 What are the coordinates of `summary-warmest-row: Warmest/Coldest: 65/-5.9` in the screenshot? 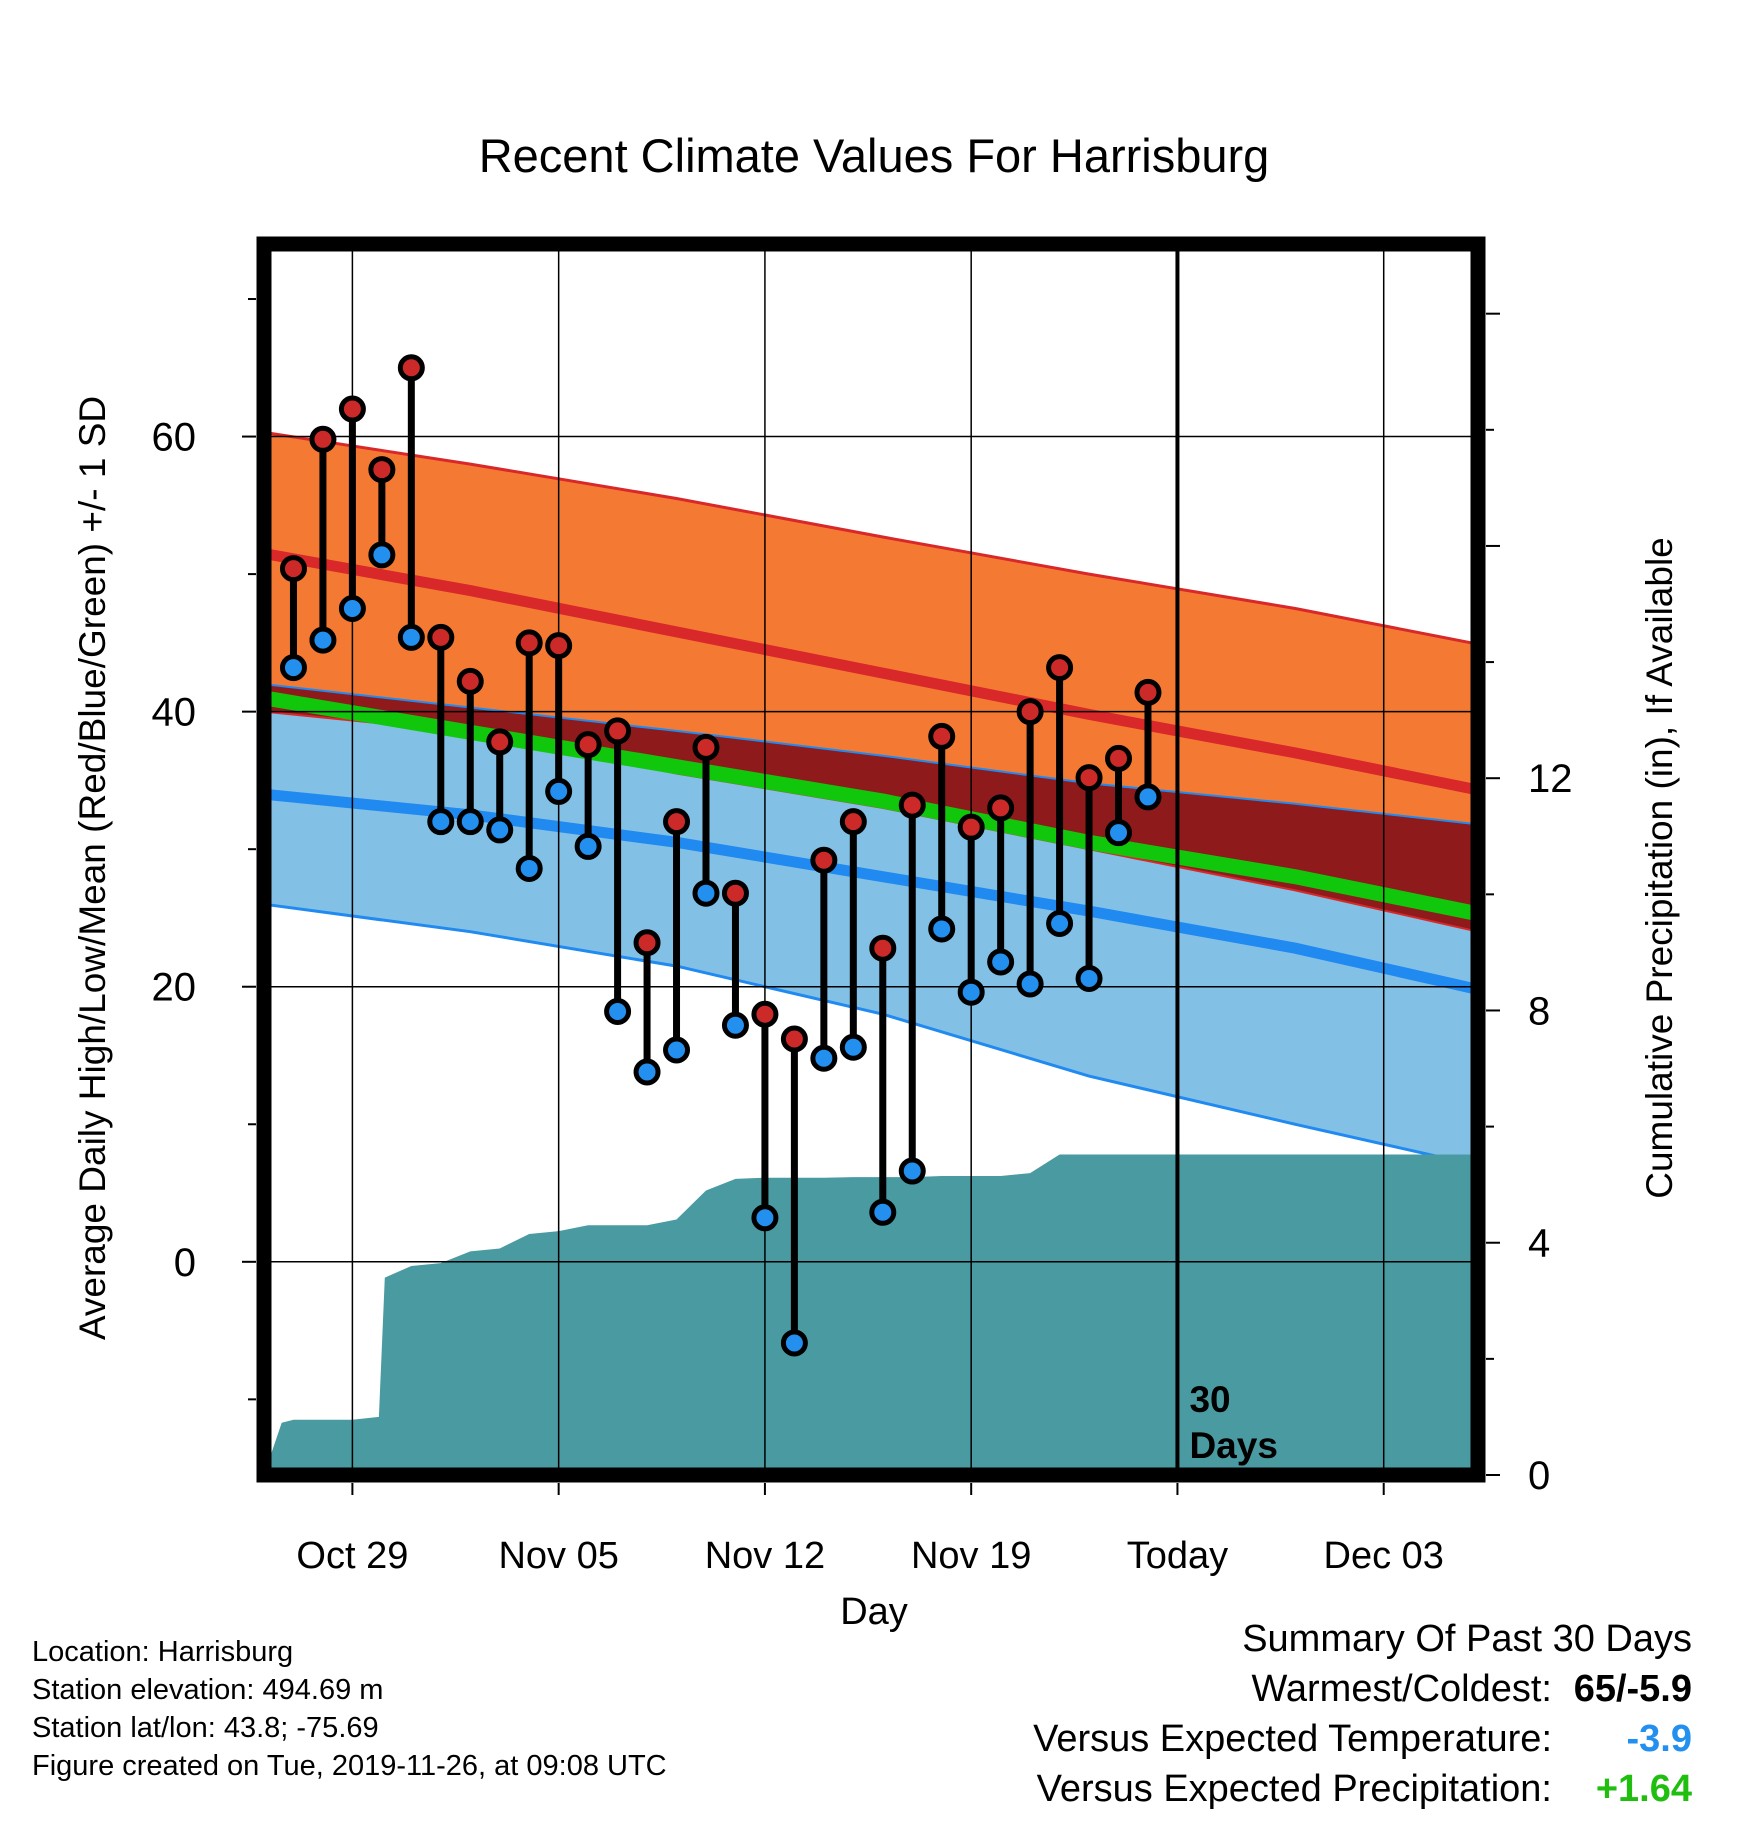 It's located at (1362, 1689).